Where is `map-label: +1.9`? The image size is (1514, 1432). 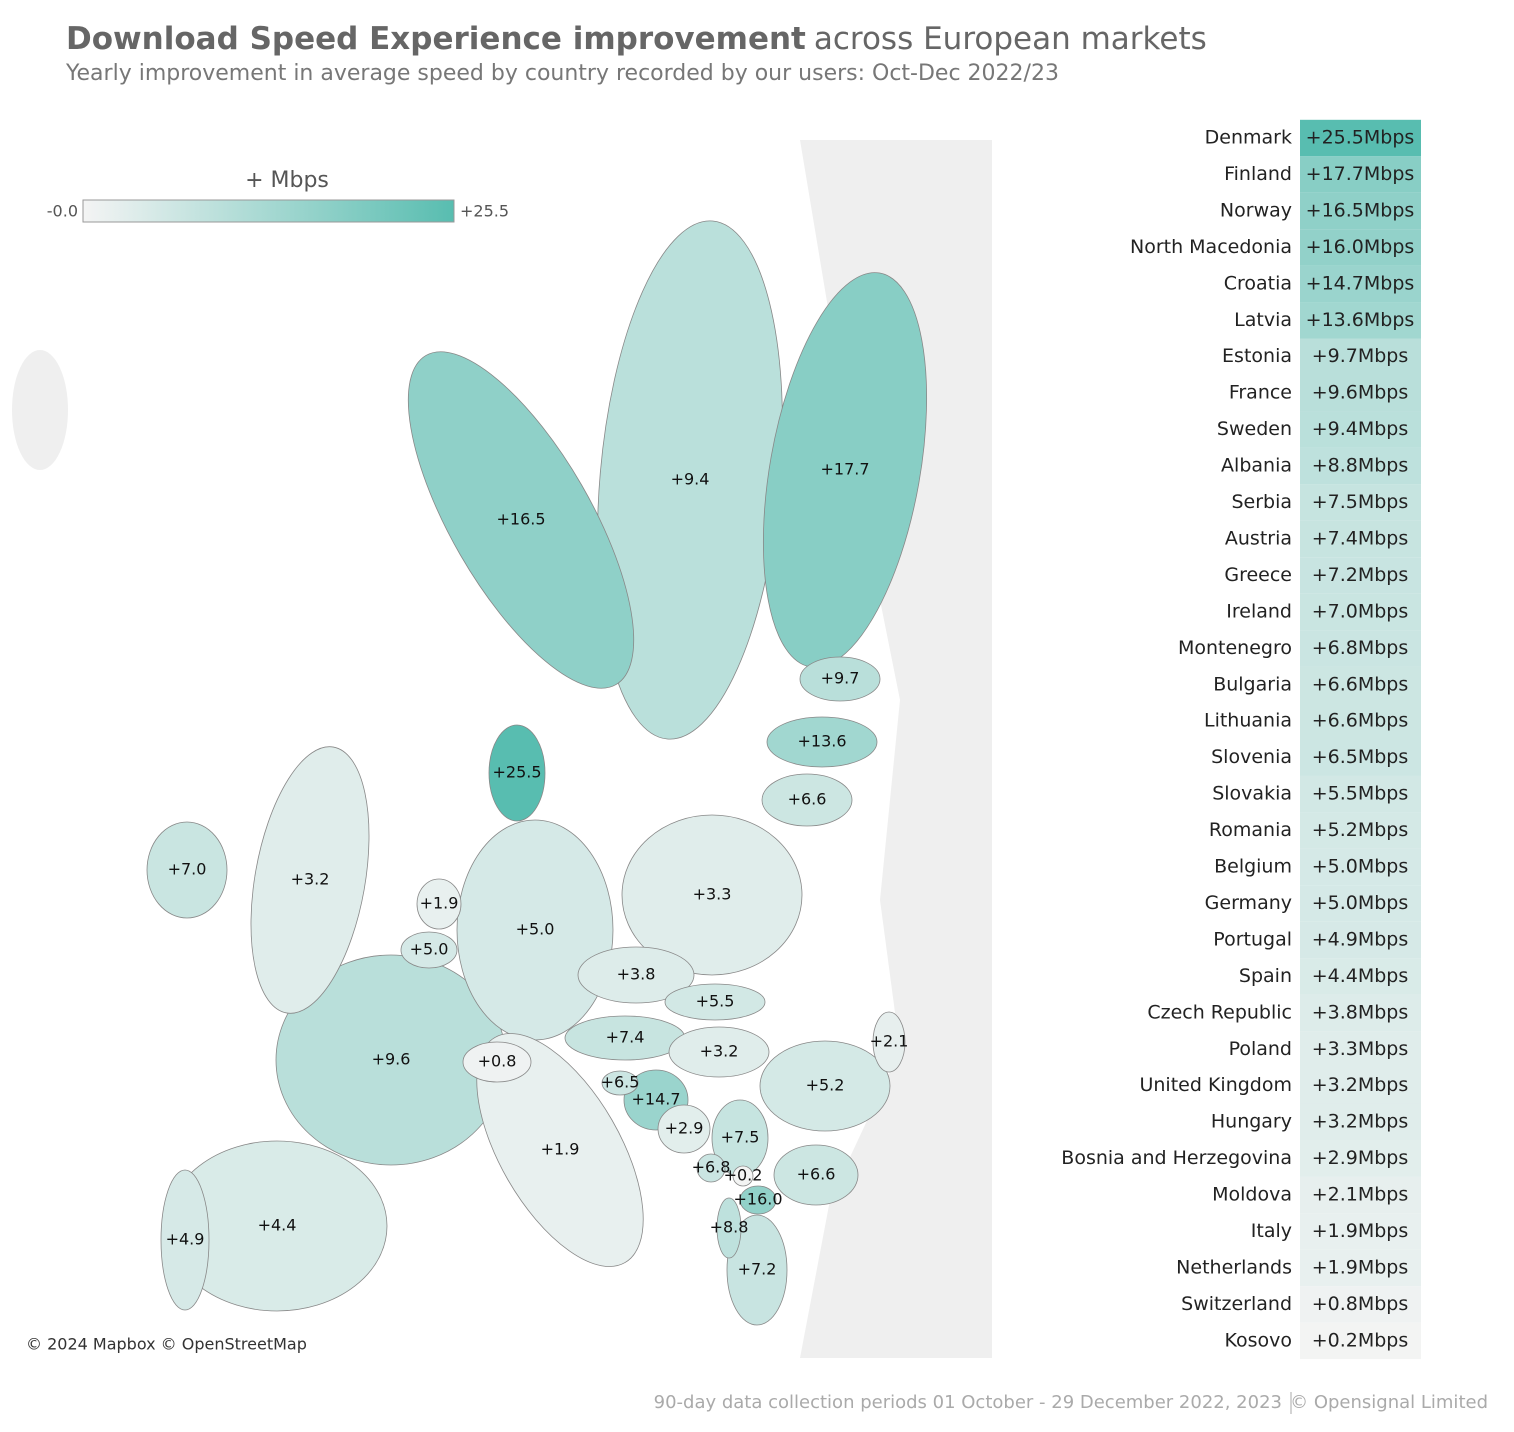
map-label: +1.9 is located at coordinates (439, 903).